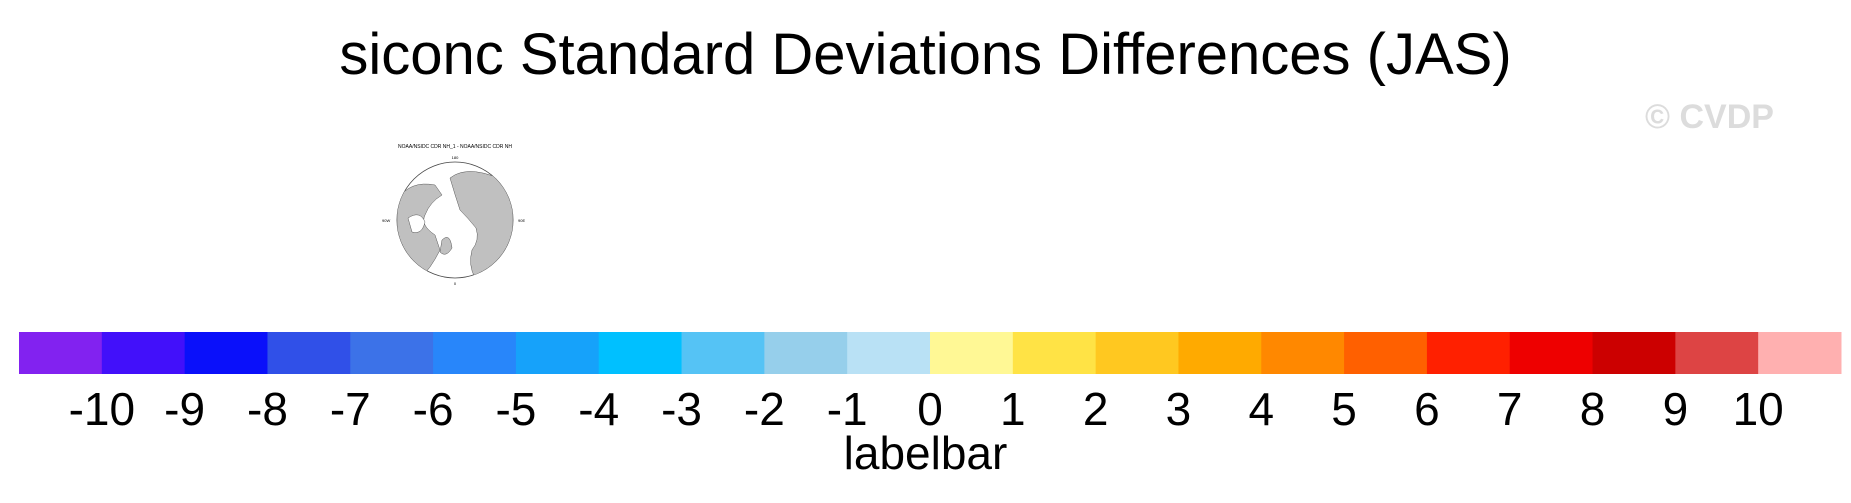 This screenshot has width=1851, height=503. Describe the element at coordinates (1509, 409) in the screenshot. I see `colorbar-tick-label: 7` at that location.